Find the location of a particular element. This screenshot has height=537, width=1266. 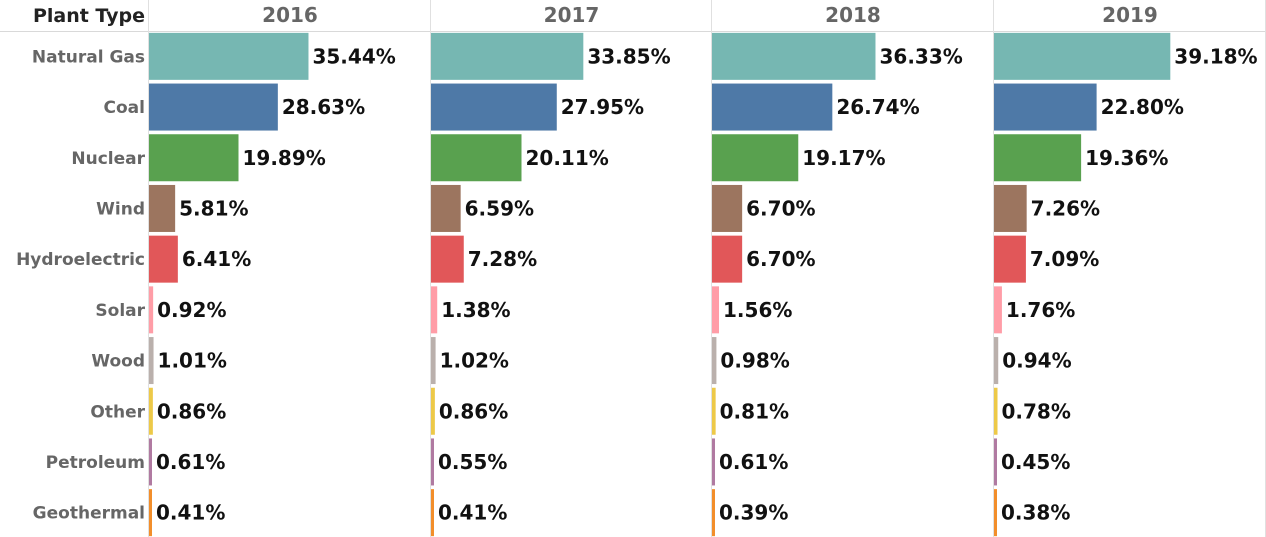

bar-nuclear-2018 is located at coordinates (755, 158).